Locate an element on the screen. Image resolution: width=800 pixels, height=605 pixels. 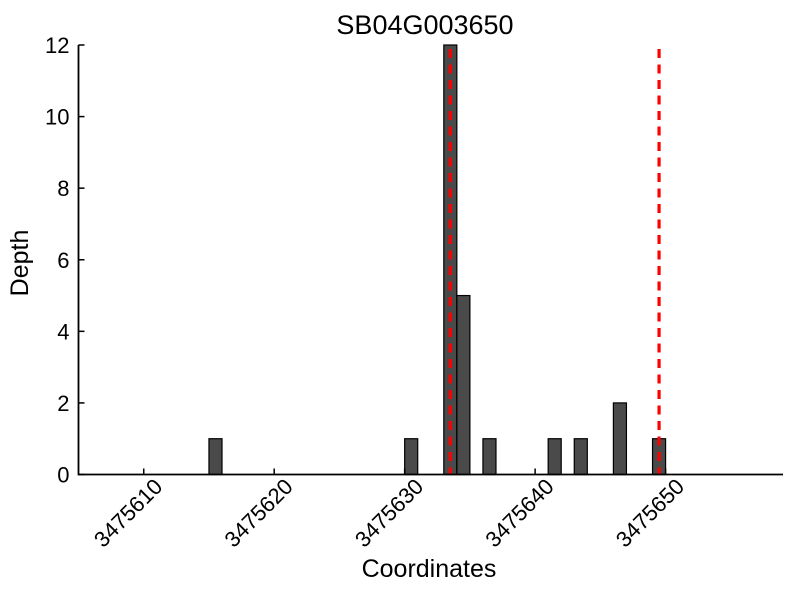
y-tick-label: 0 is located at coordinates (63, 475).